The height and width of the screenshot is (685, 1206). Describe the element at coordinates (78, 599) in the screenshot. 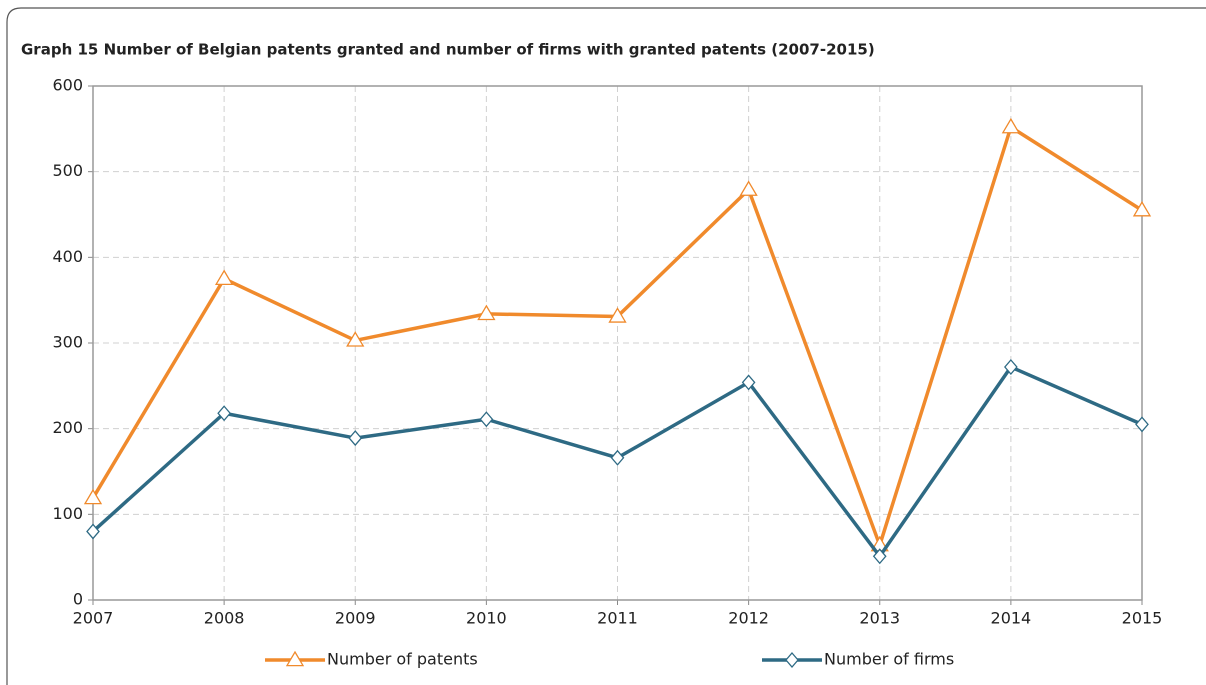

I see `y-tick-label: 0` at that location.